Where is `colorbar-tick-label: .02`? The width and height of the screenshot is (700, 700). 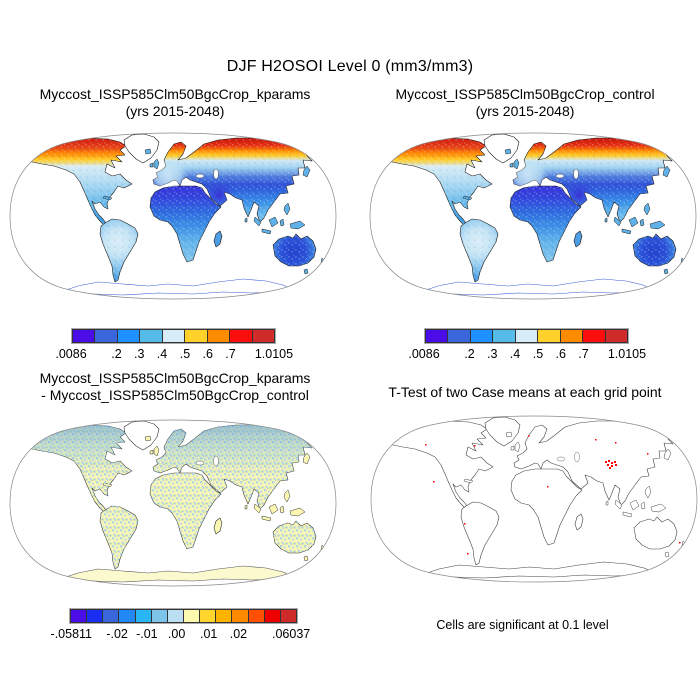 colorbar-tick-label: .02 is located at coordinates (238, 634).